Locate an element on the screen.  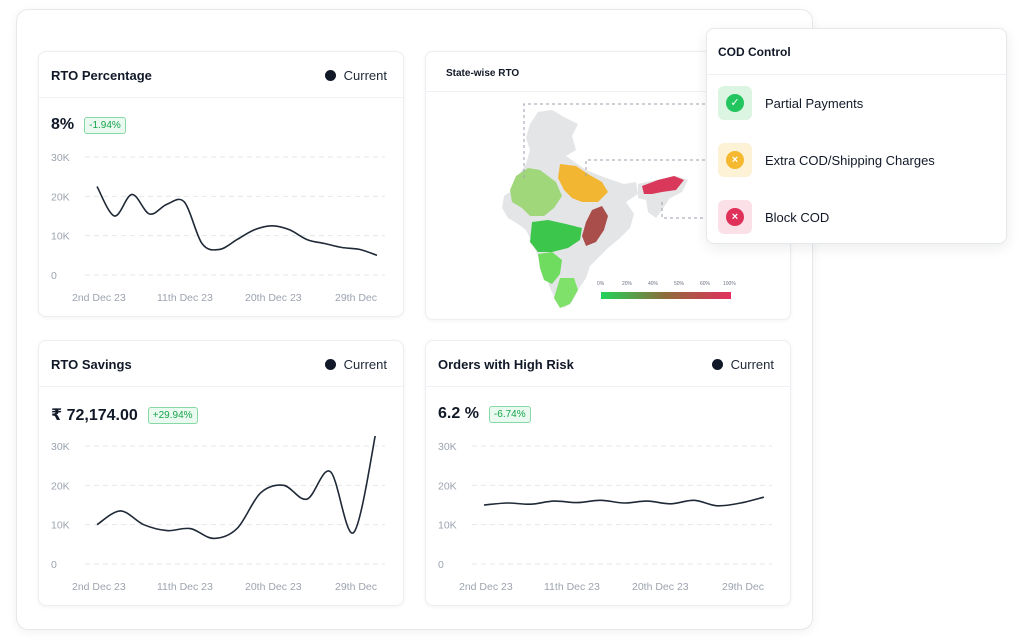
state-uttar-pradesh is located at coordinates (583, 183).